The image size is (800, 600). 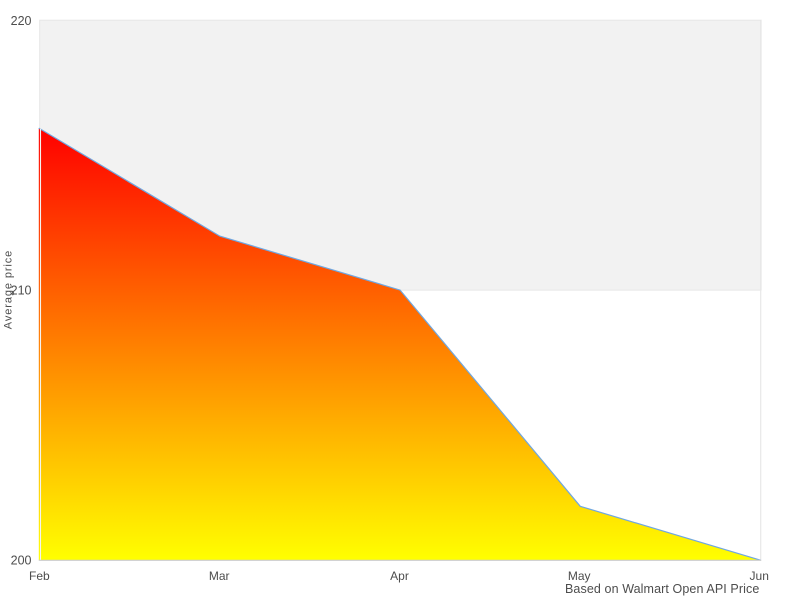 What do you see at coordinates (579, 576) in the screenshot?
I see `svg-text: May` at bounding box center [579, 576].